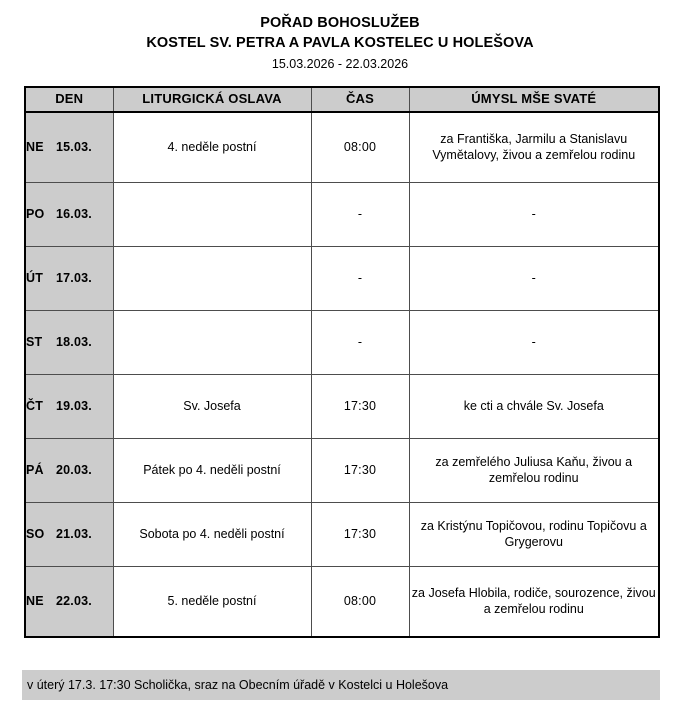  What do you see at coordinates (74, 342) in the screenshot?
I see `day-date: 18.03.` at bounding box center [74, 342].